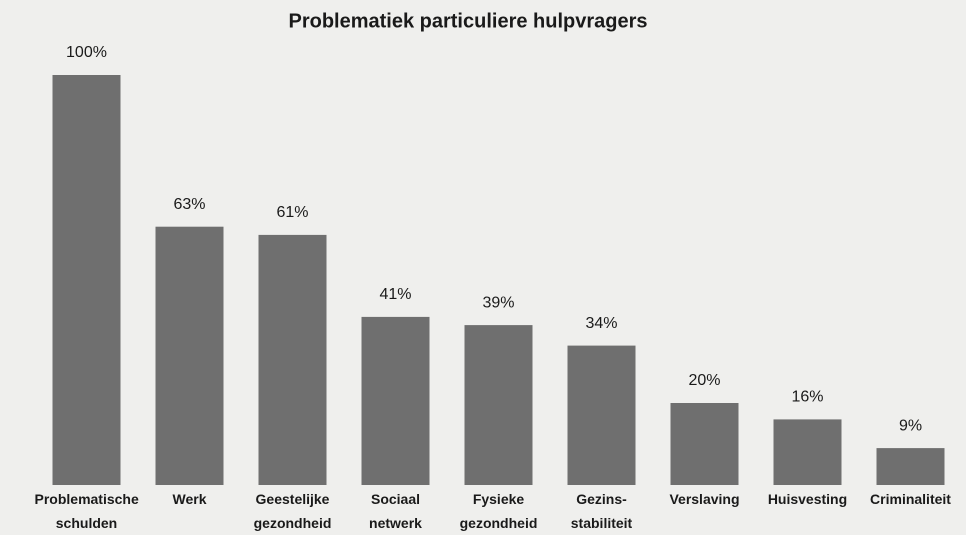  I want to click on value-label: 63%, so click(189, 204).